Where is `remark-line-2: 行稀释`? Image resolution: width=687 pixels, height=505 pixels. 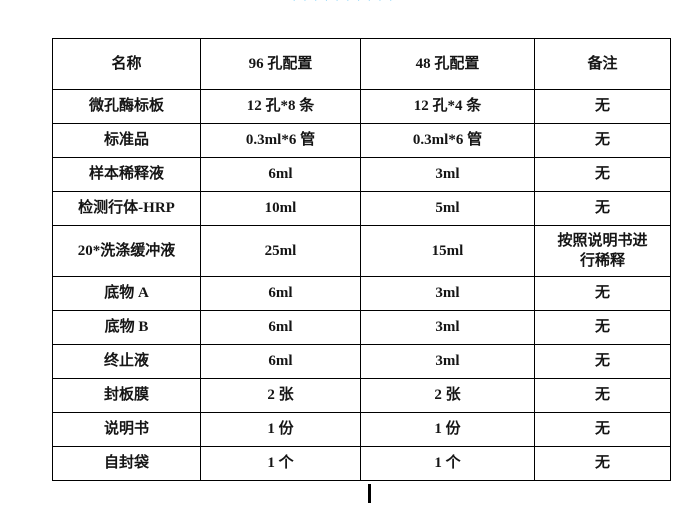 remark-line-2: 行稀释 is located at coordinates (602, 261).